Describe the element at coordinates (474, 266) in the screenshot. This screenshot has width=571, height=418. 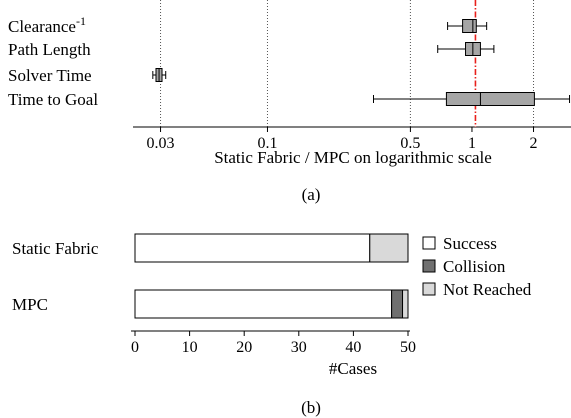
I see `legend-label: Collision` at that location.